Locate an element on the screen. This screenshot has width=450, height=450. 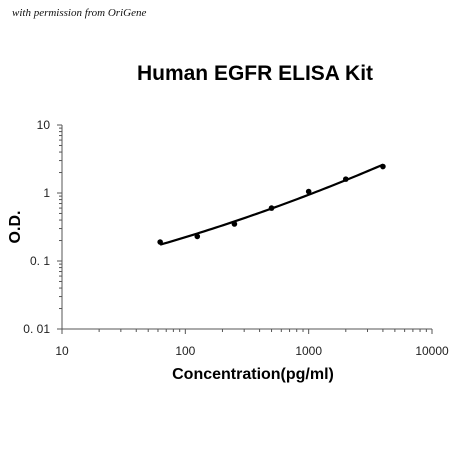
watermark-text: with permission from OriGene is located at coordinates (79, 13).